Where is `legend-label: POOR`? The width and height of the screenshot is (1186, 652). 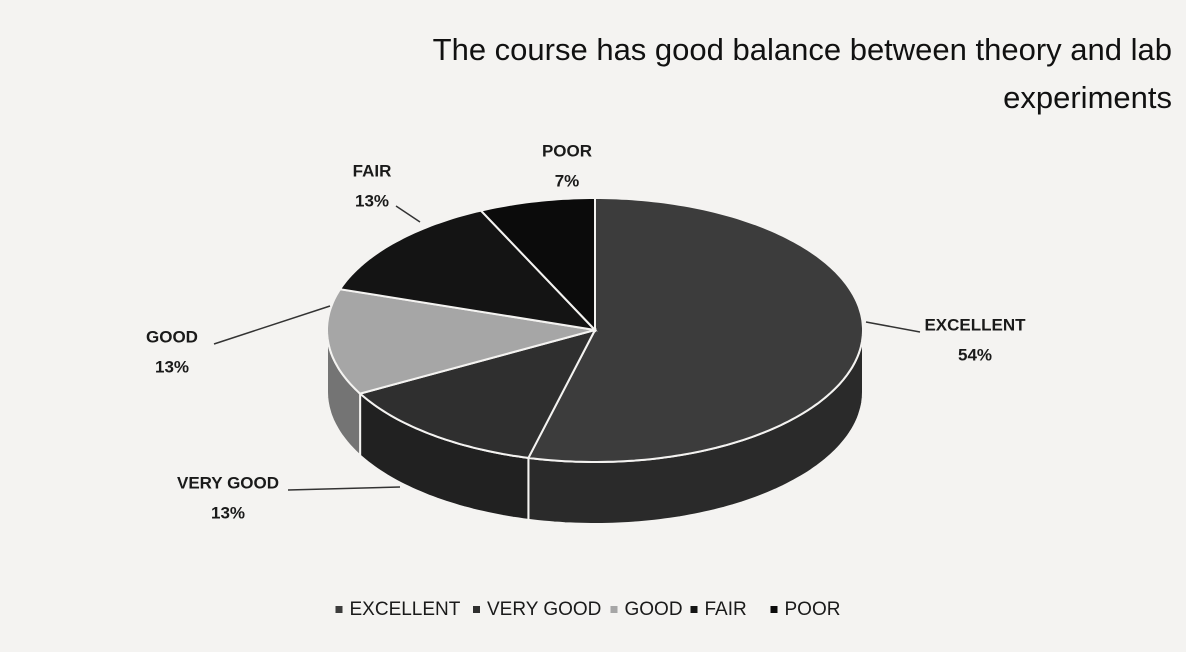 legend-label: POOR is located at coordinates (813, 609).